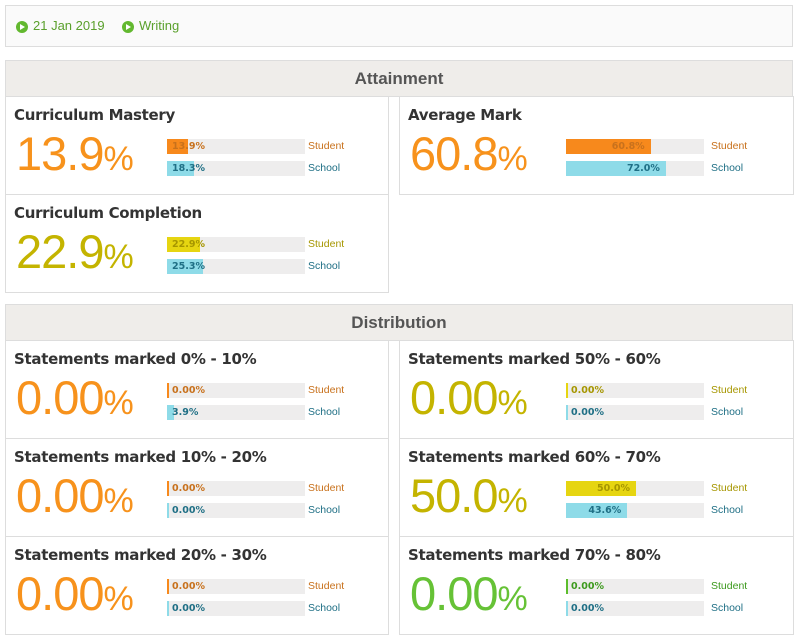 Image resolution: width=796 pixels, height=635 pixels. I want to click on card-title: Statements marked 50% - 60%, so click(534, 359).